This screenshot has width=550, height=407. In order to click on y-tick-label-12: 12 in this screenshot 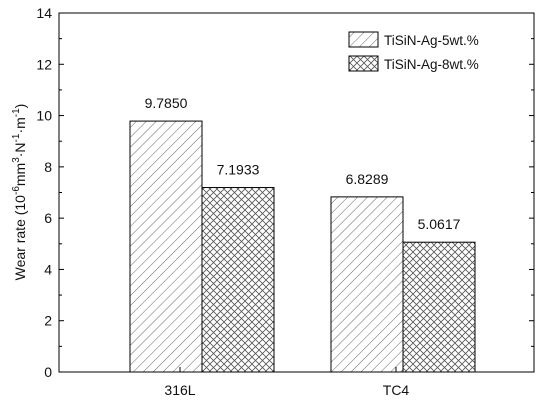, I will do `click(44, 64)`.